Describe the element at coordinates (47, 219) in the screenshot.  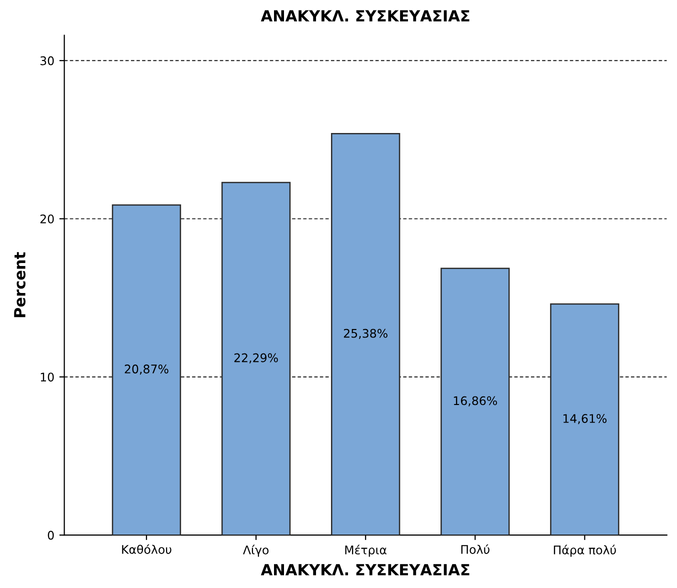
I see `y-tick-label: 20` at that location.